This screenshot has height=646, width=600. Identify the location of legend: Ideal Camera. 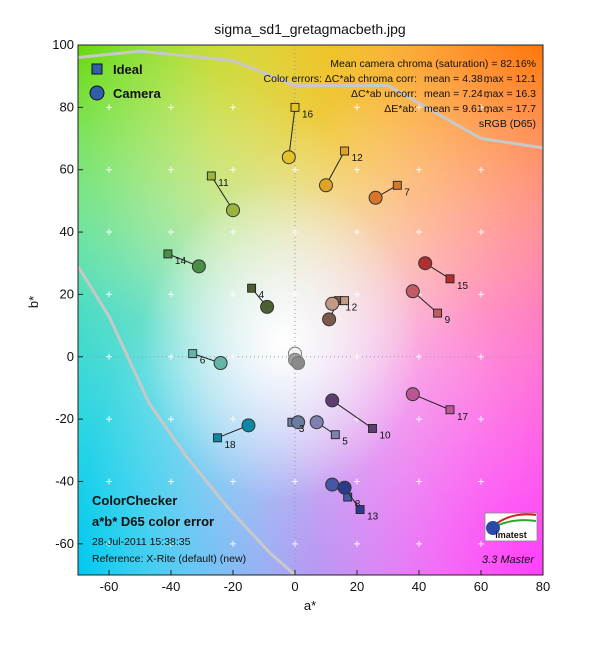
(125, 81).